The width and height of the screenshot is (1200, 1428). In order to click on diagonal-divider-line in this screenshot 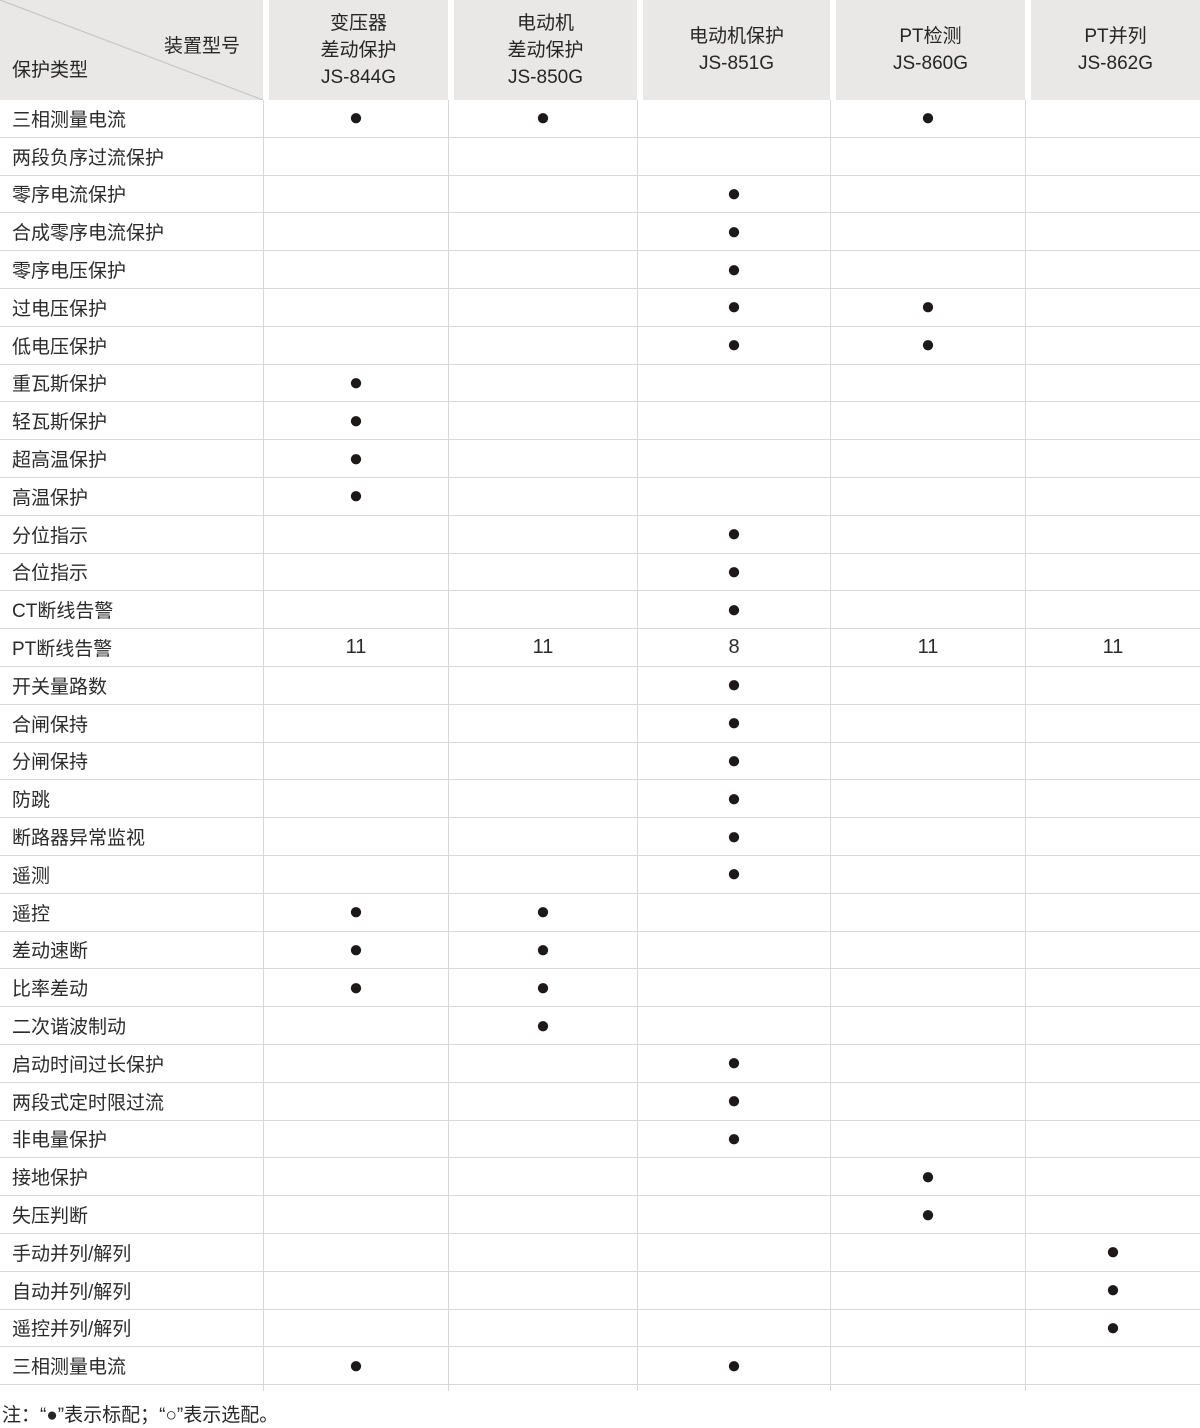, I will do `click(131, 50)`.